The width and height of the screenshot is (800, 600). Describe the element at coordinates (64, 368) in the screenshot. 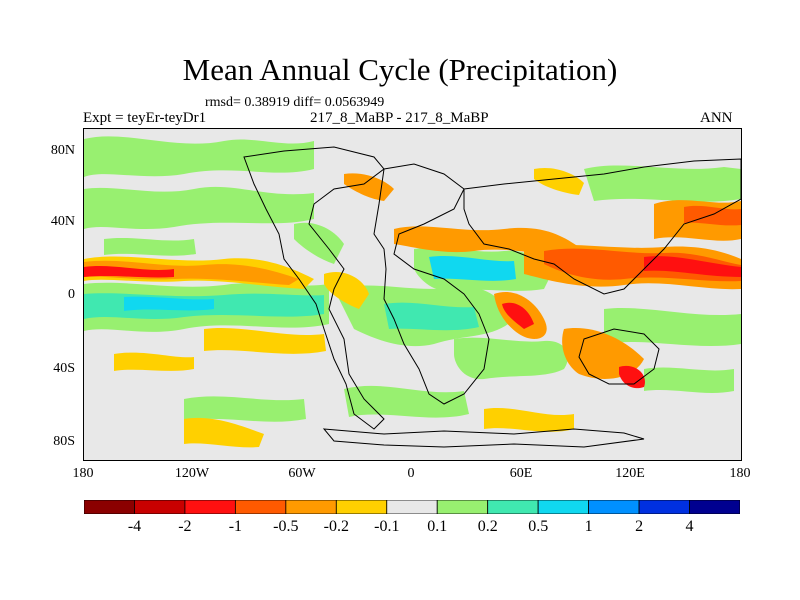

I see `y-tick-40s: 40S` at that location.